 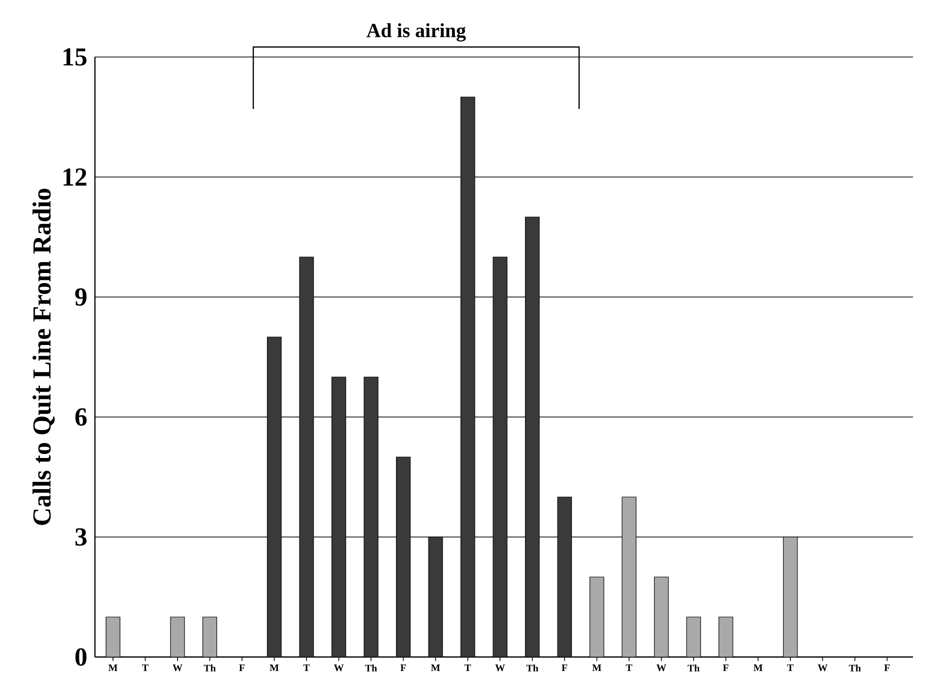 What do you see at coordinates (43, 356) in the screenshot?
I see `y-axis-title: Calls to Quit Line From Radio` at bounding box center [43, 356].